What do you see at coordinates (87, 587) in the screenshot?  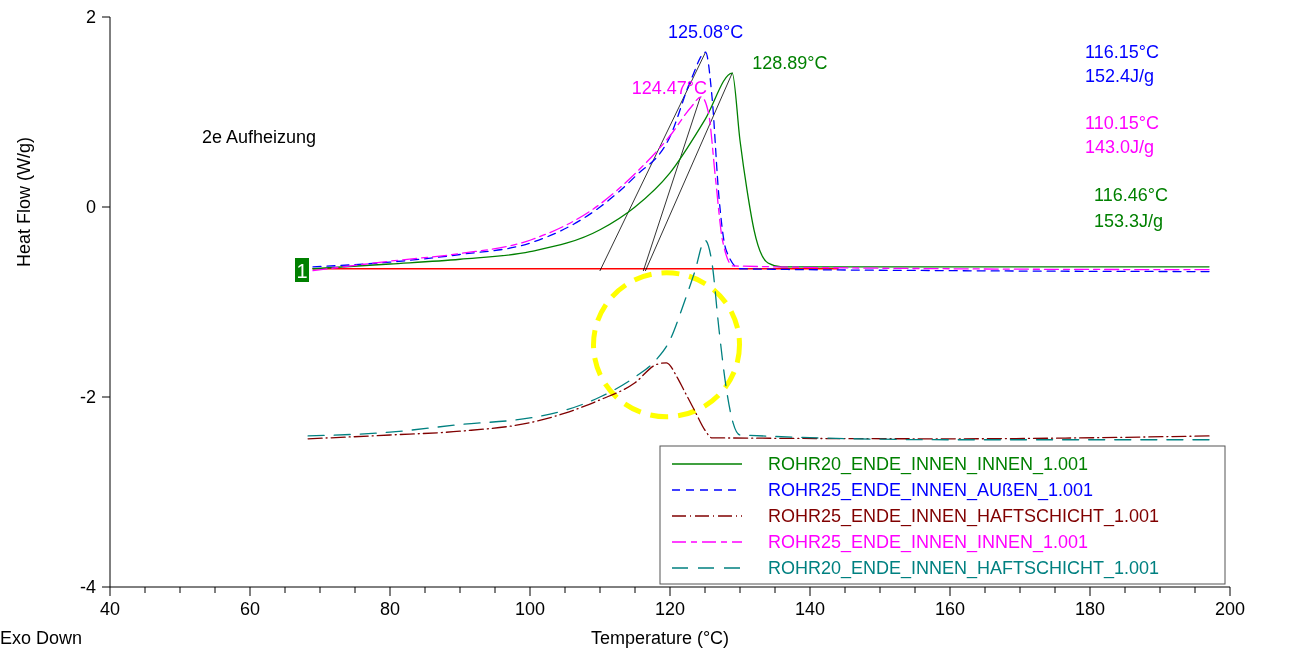 I see `y-tick-label: -4` at bounding box center [87, 587].